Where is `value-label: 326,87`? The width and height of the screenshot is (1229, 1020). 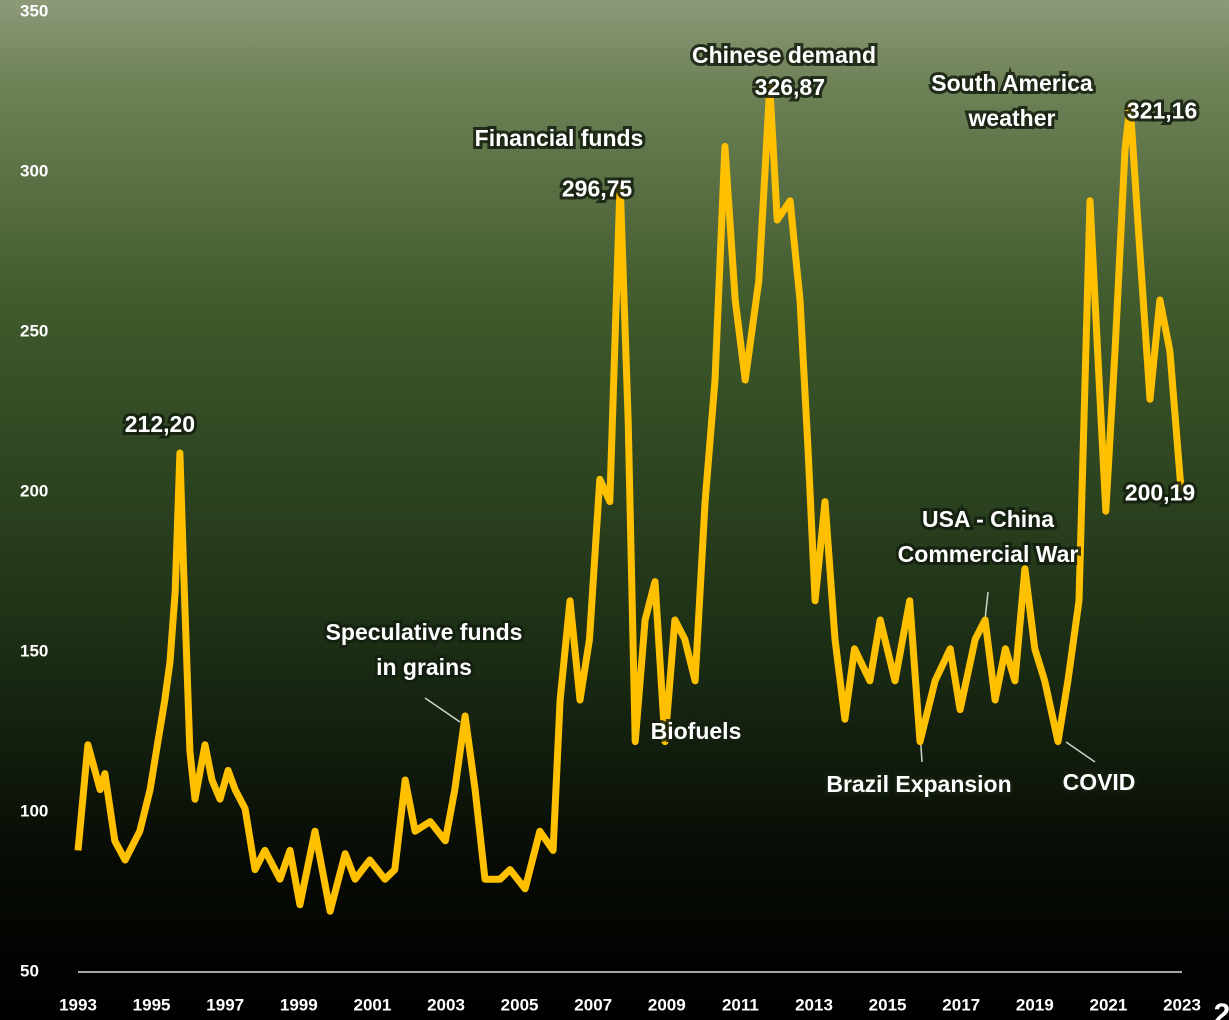
value-label: 326,87 is located at coordinates (790, 87).